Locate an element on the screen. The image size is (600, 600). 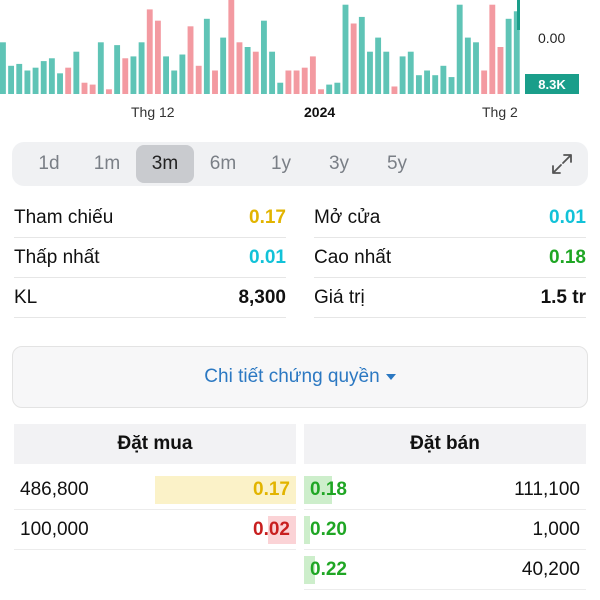
orderbook-sell-row: 0.22 40,200 is located at coordinates (445, 570).